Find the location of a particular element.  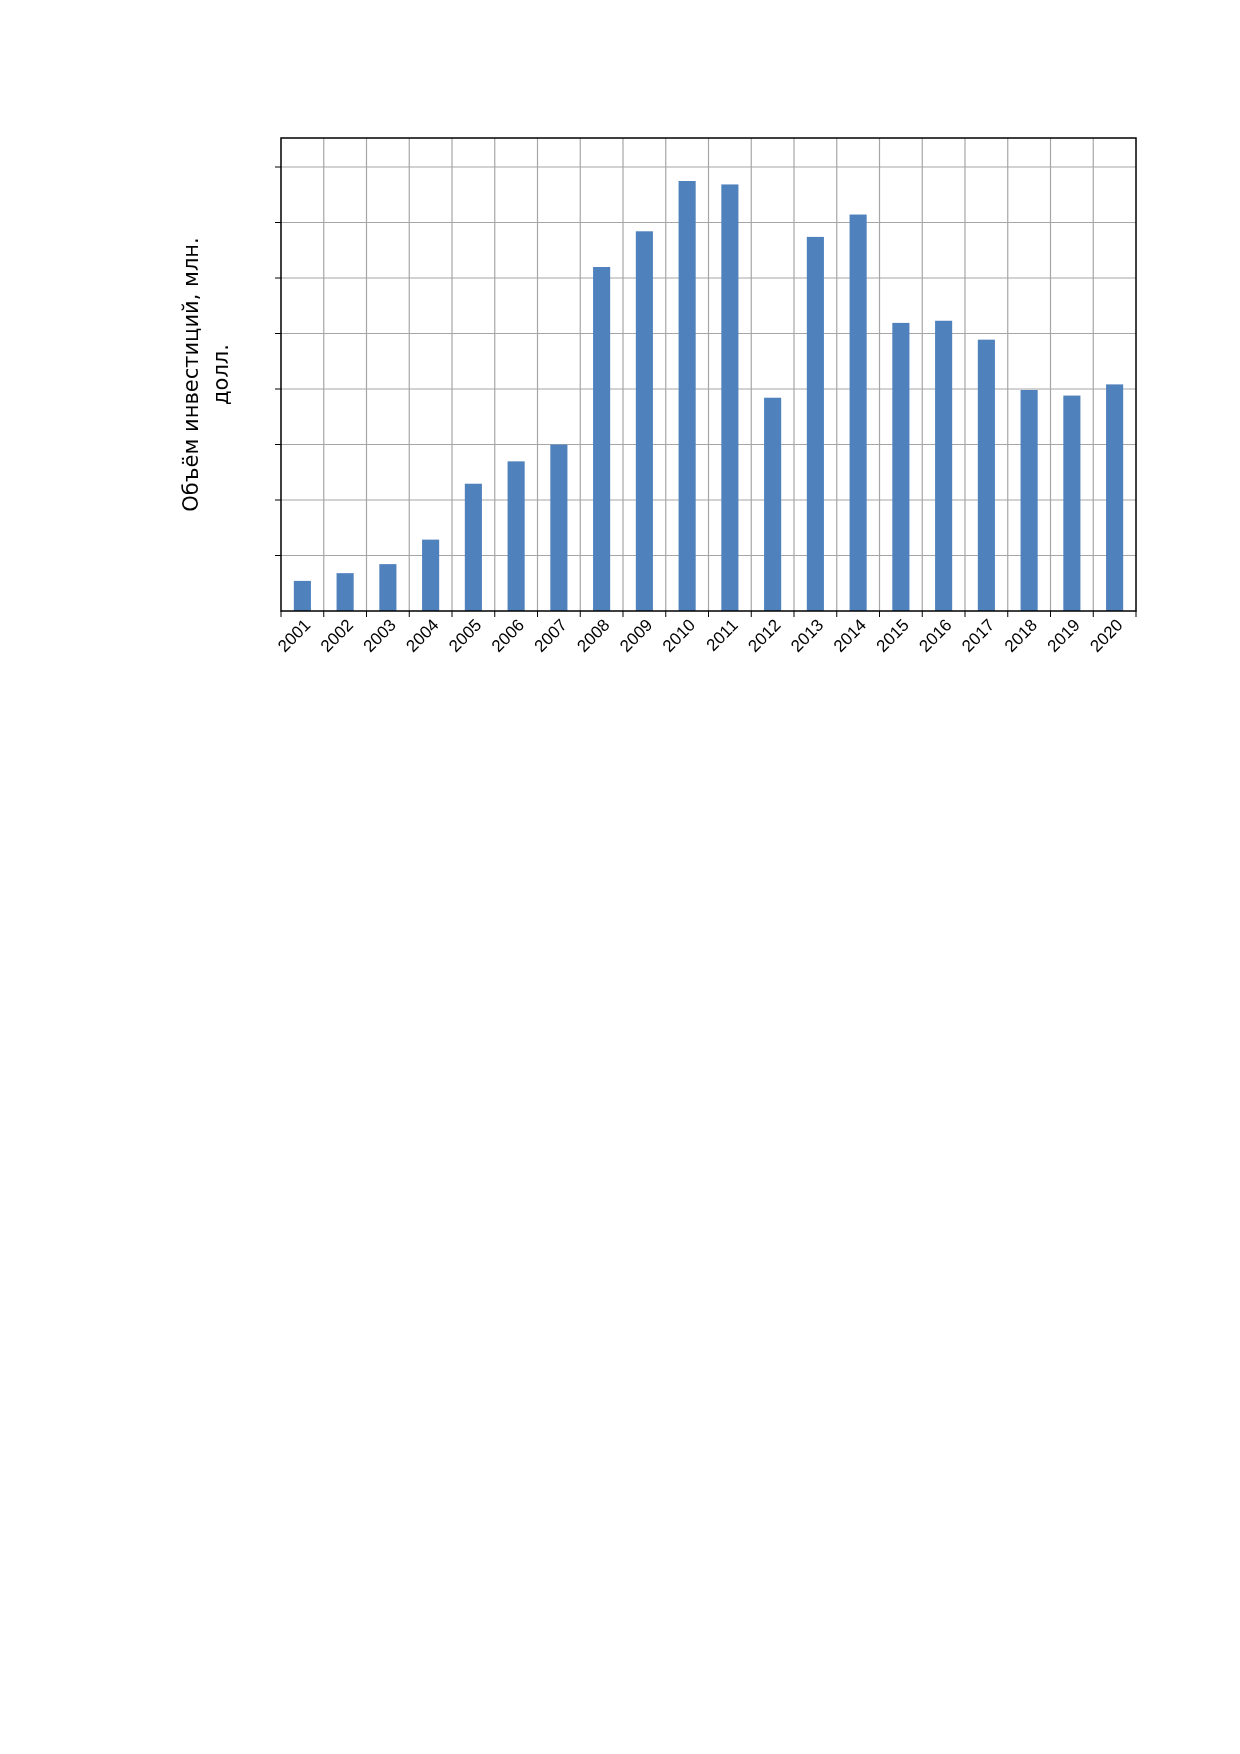

y-axis-title: Объём инвестиций, млн. долл. is located at coordinates (206, 374).